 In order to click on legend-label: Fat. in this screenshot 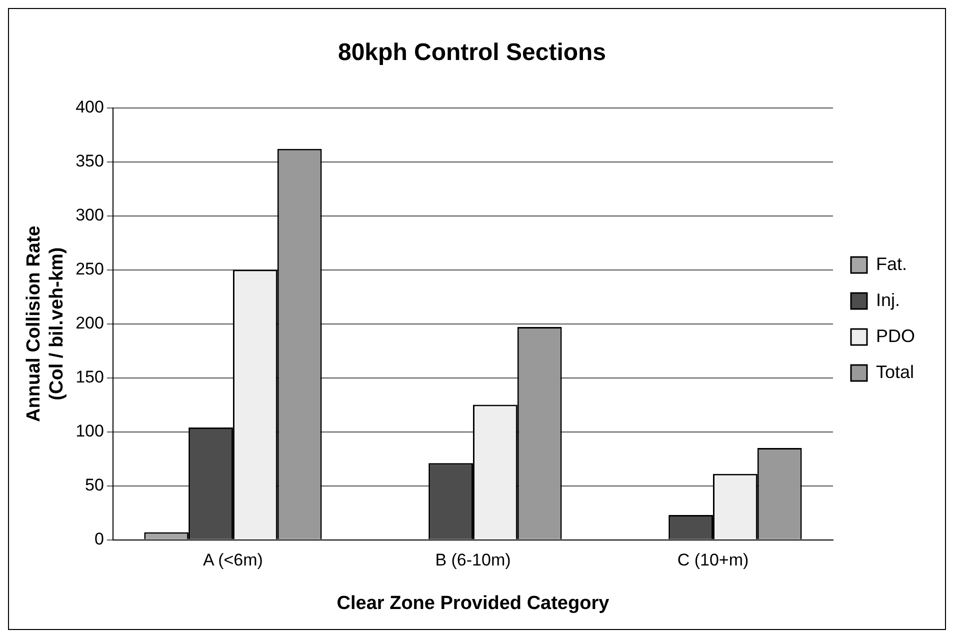, I will do `click(892, 264)`.